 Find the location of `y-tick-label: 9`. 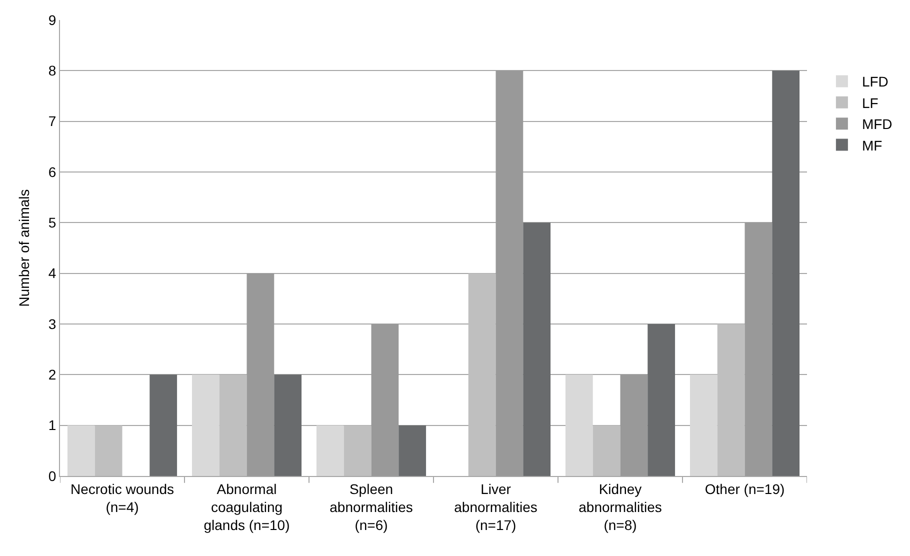

y-tick-label: 9 is located at coordinates (52, 20).